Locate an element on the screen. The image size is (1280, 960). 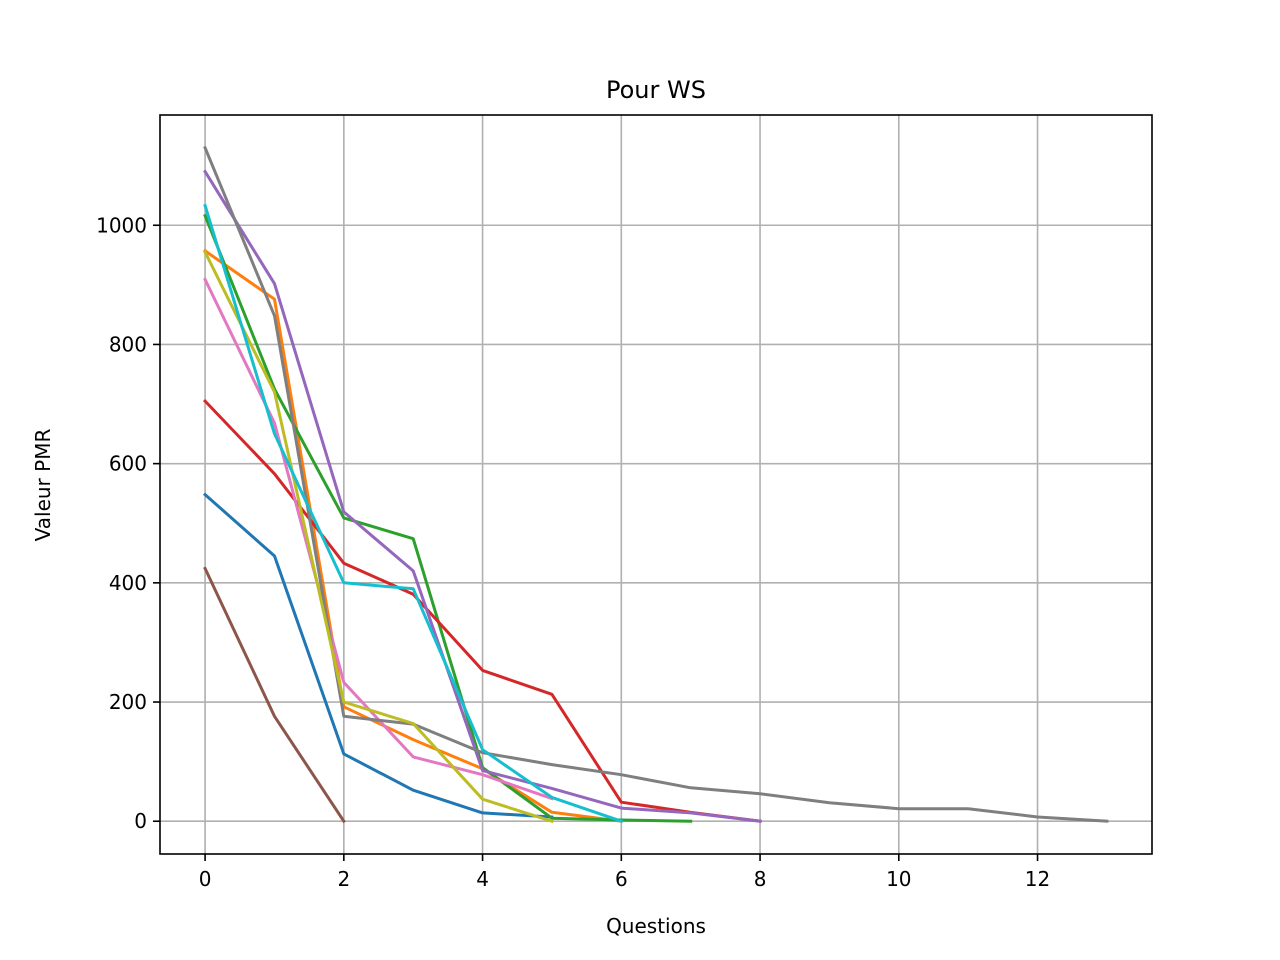
y-tick-label: 1000 is located at coordinates (121, 225).